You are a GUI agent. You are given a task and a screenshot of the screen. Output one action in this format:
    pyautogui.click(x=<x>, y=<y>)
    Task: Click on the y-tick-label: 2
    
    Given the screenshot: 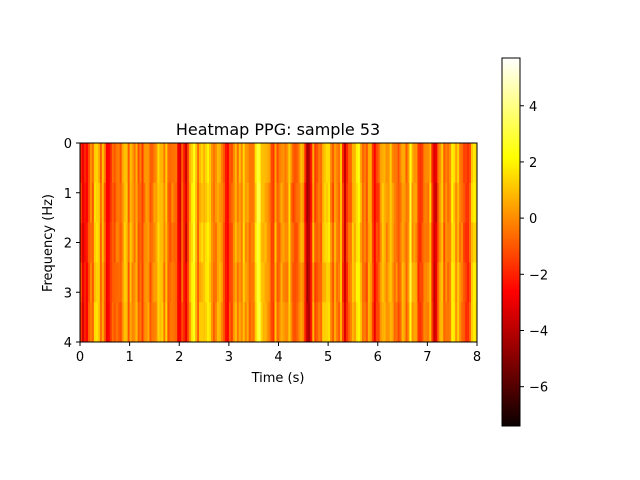 What is the action you would take?
    pyautogui.click(x=68, y=244)
    